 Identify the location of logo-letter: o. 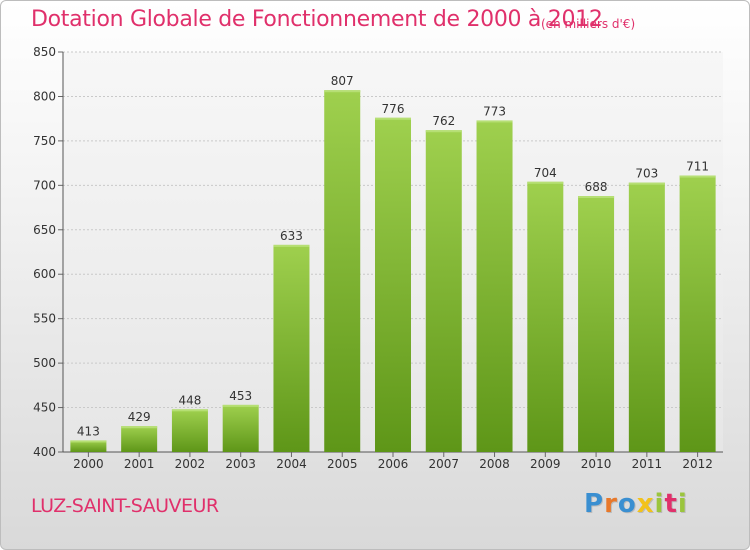
(627, 504).